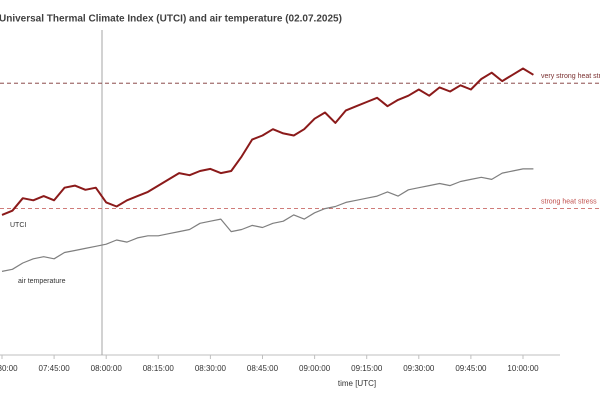 The image size is (600, 400). What do you see at coordinates (42, 281) in the screenshot?
I see `series-label: air temperature` at bounding box center [42, 281].